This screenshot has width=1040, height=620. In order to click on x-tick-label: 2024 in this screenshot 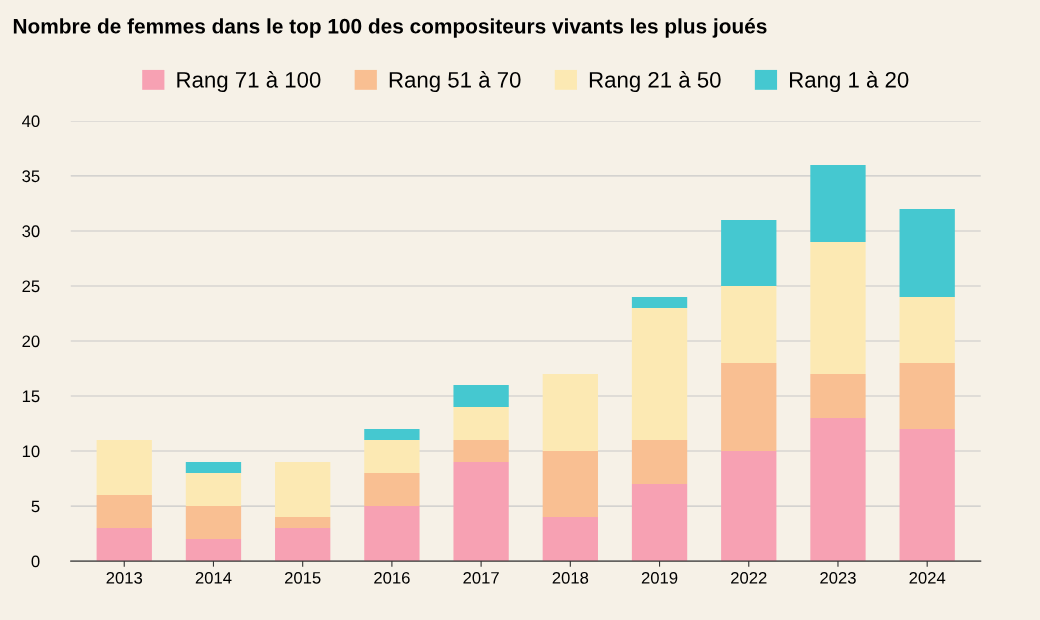, I will do `click(927, 577)`.